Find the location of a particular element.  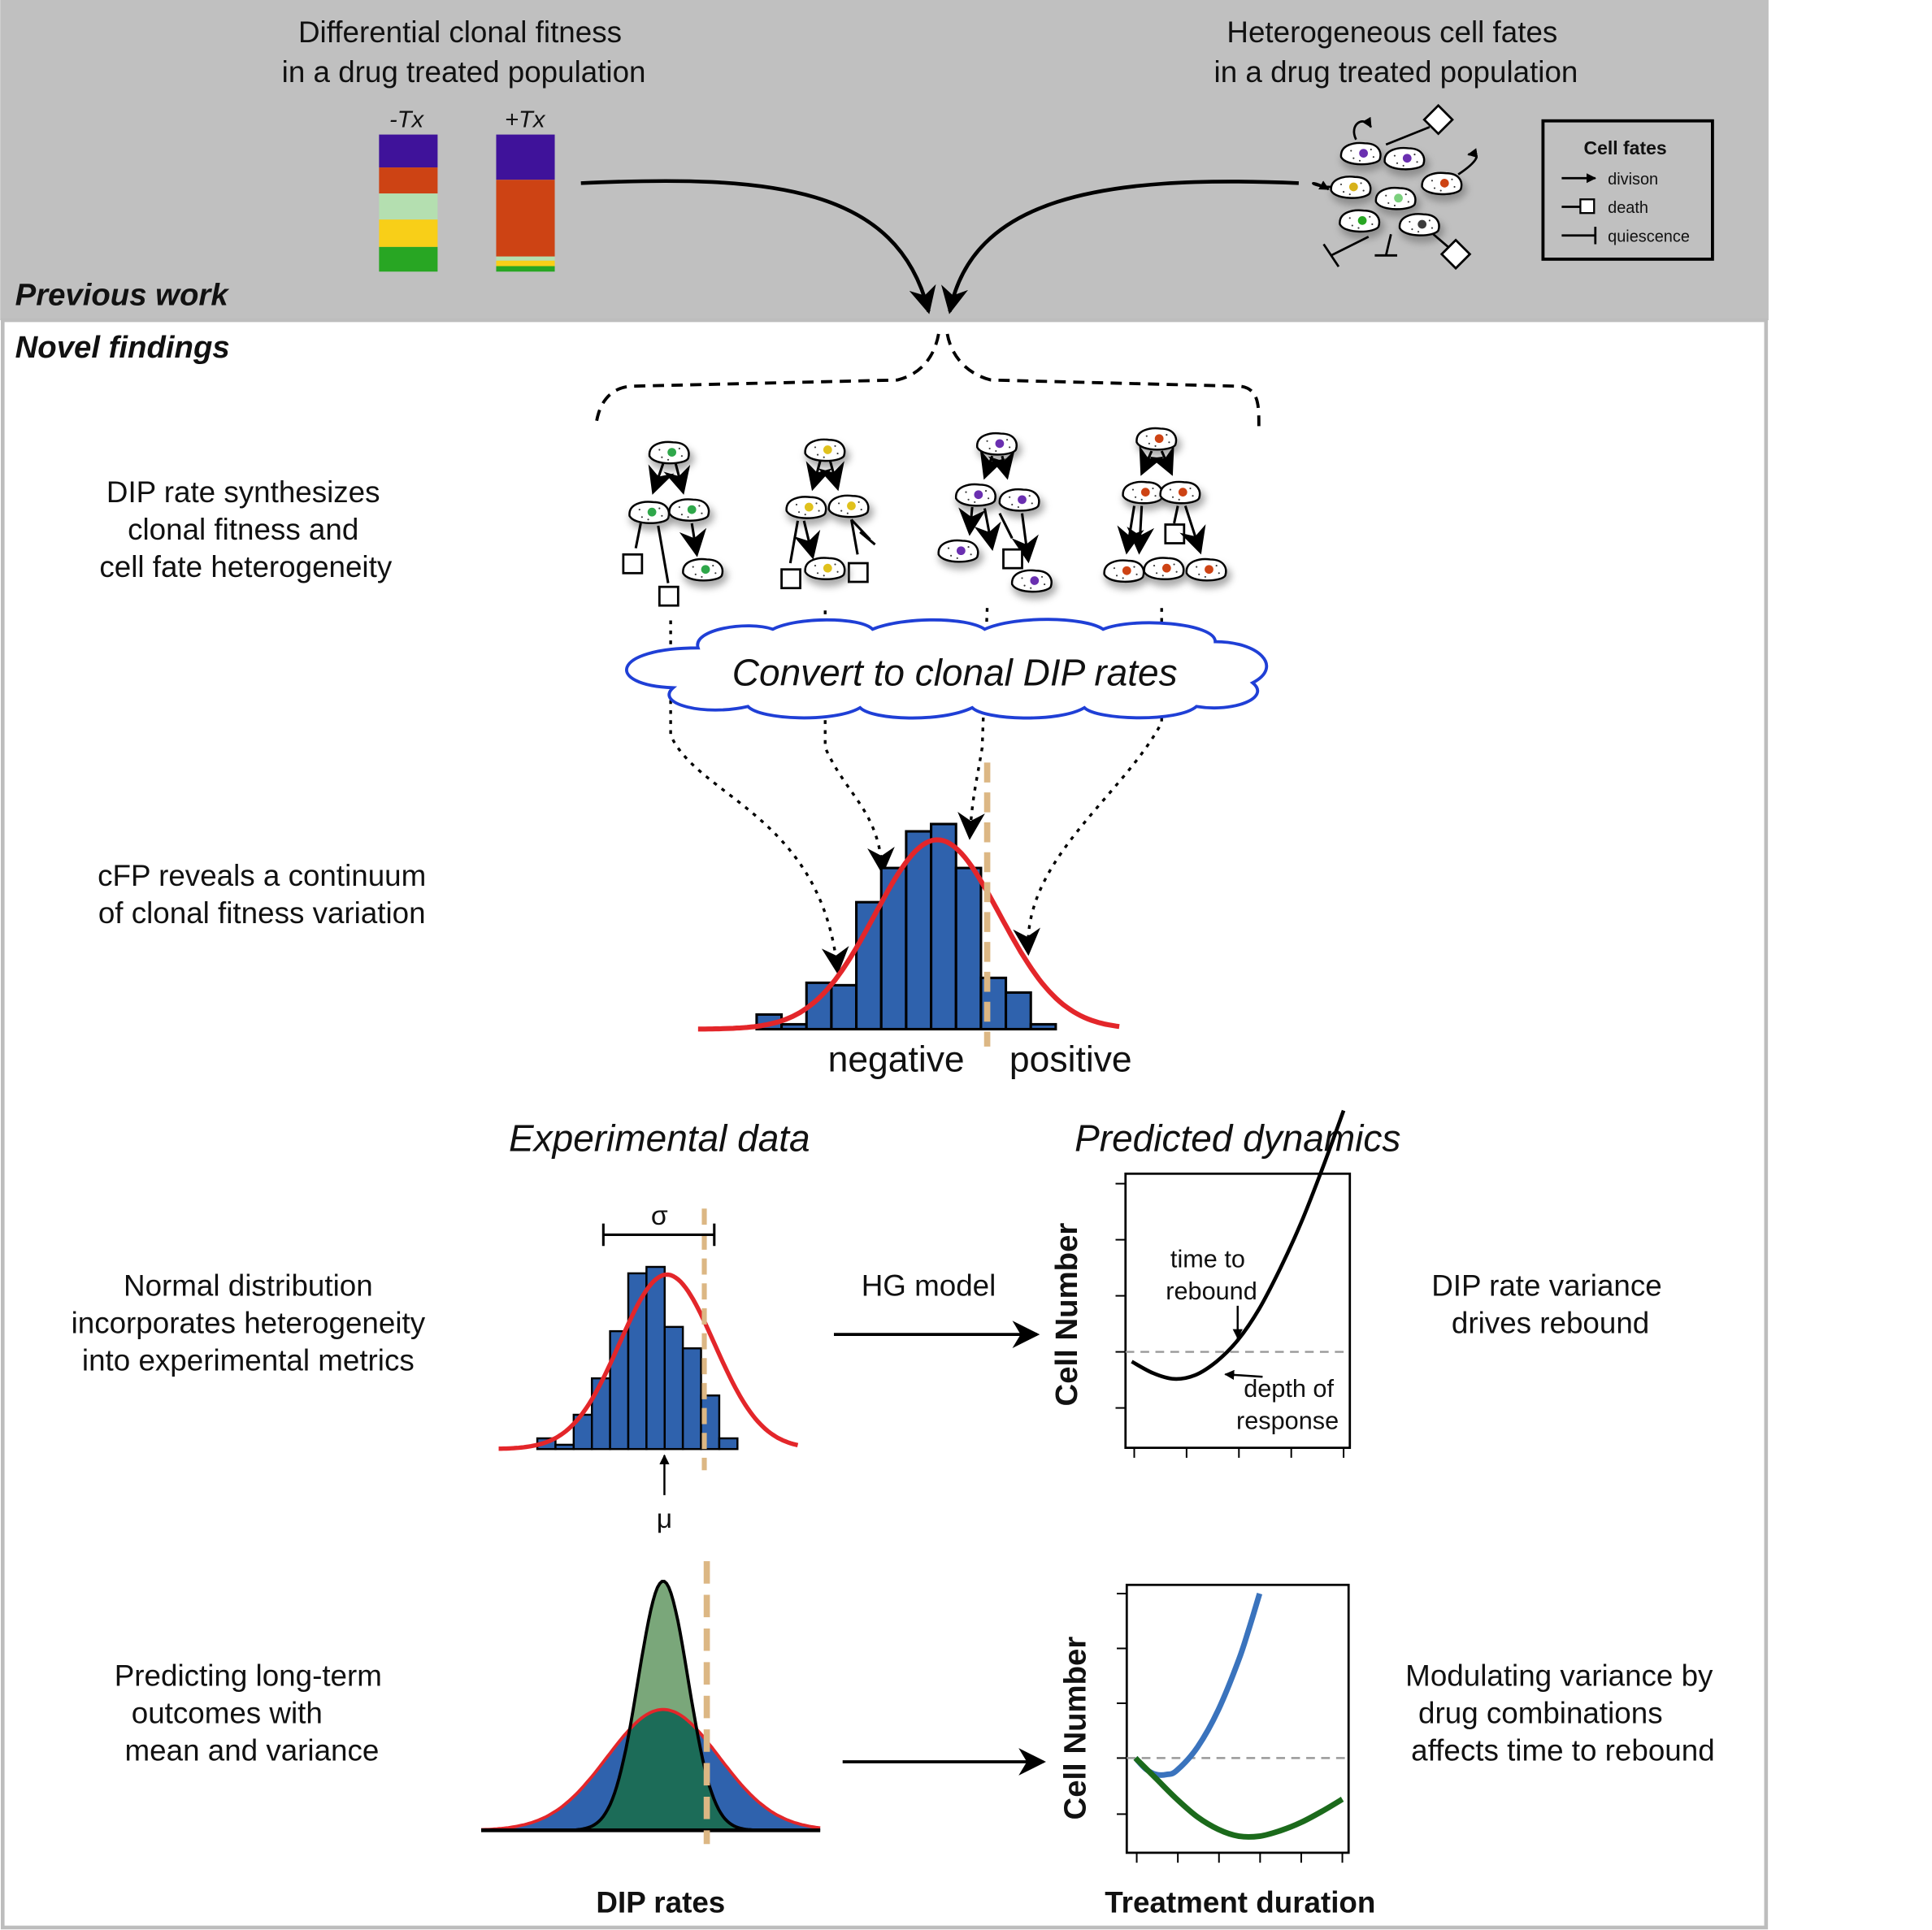

right-title-line-2: in a drug treated population is located at coordinates (1396, 72).